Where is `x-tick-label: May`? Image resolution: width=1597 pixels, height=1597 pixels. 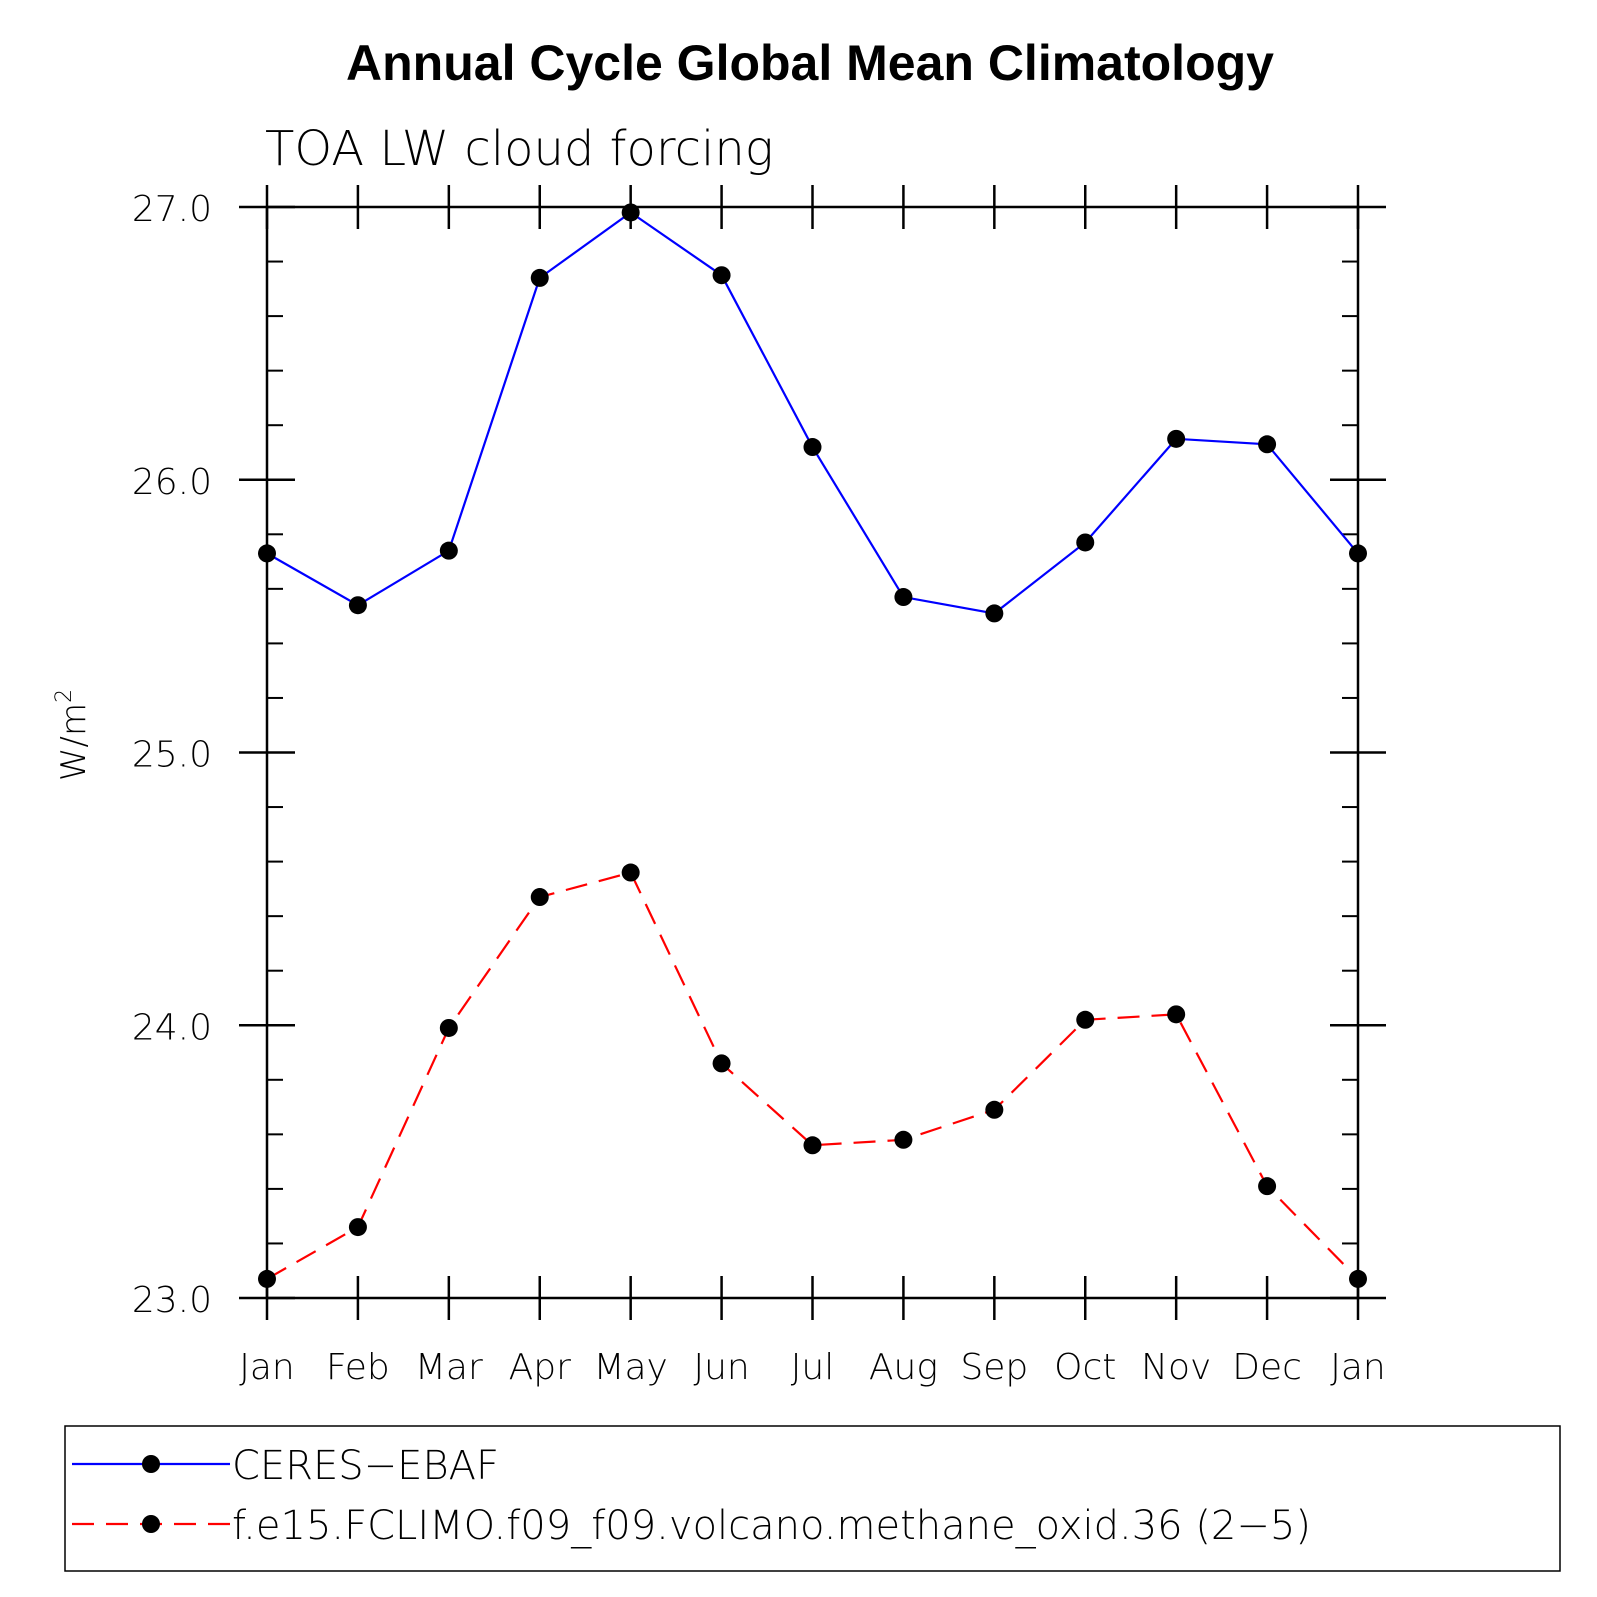
x-tick-label: May is located at coordinates (630, 1367).